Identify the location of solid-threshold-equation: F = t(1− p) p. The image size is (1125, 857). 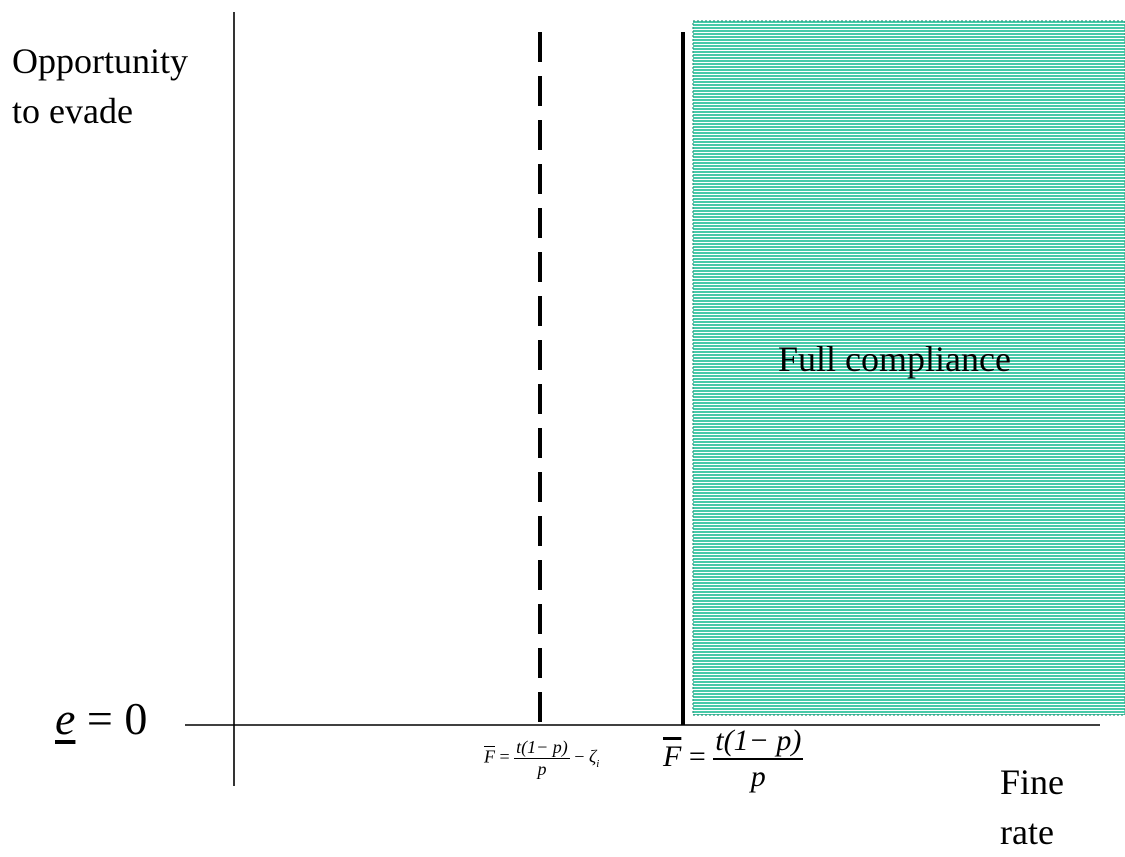
(733, 758).